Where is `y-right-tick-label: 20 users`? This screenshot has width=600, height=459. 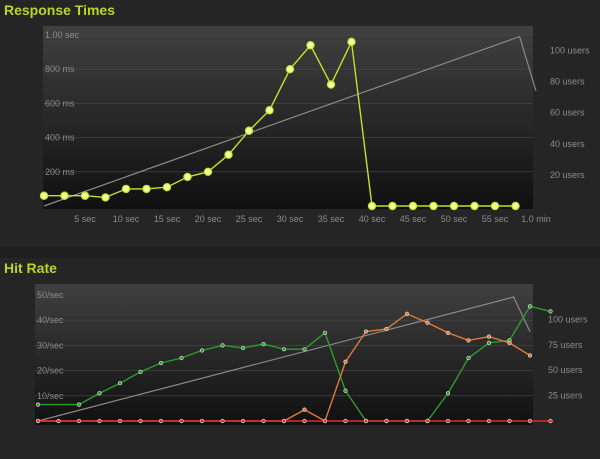
y-right-tick-label: 20 users is located at coordinates (567, 175).